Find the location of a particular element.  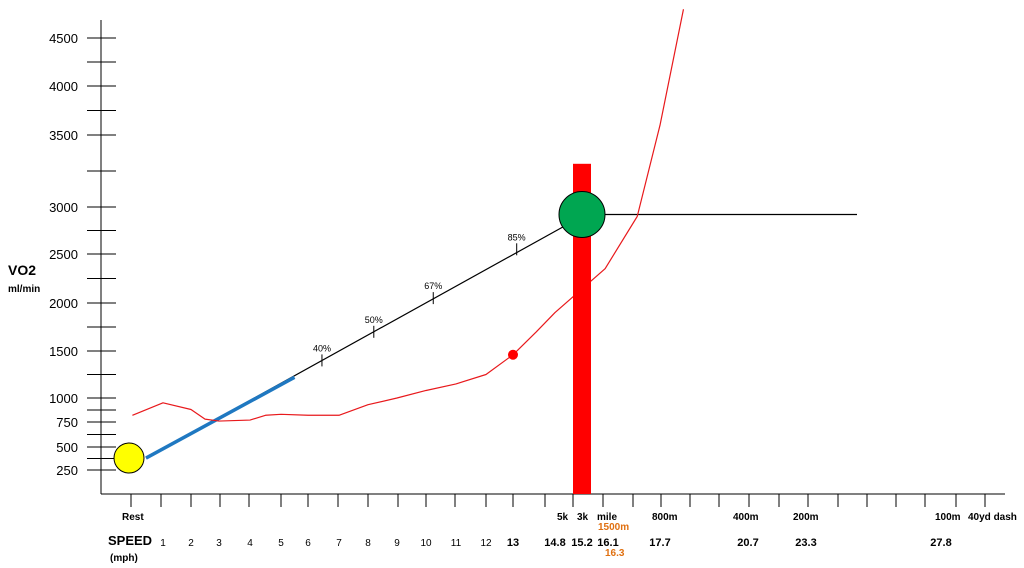

rest-point is located at coordinates (129, 458).